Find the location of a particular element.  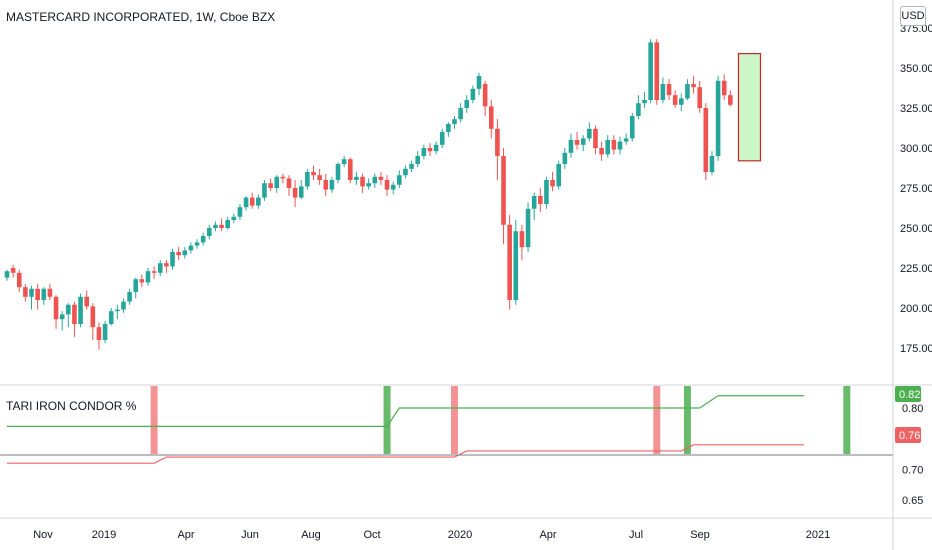

price-tick-label: 275.00 is located at coordinates (916, 189).